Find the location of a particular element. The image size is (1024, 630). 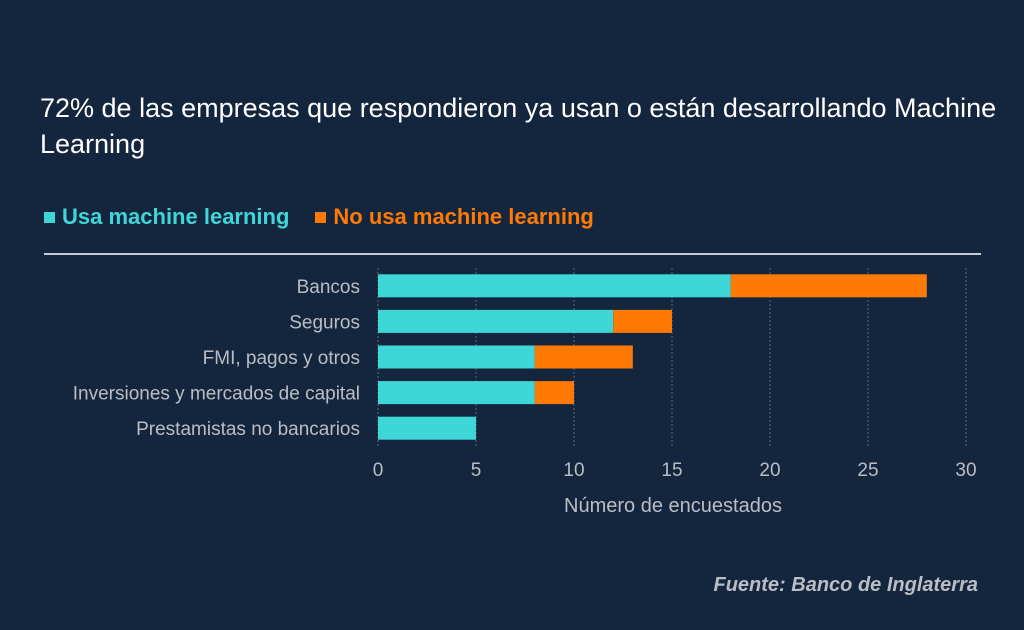

category-label: FMI, pagos y otros is located at coordinates (281, 358).